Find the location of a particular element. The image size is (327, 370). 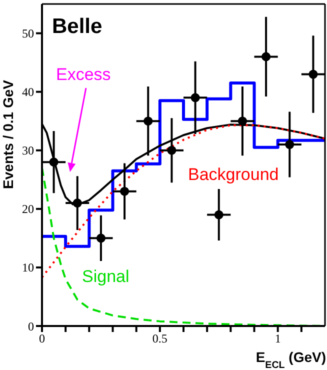

x-tick-label: 0.5 is located at coordinates (160, 339).